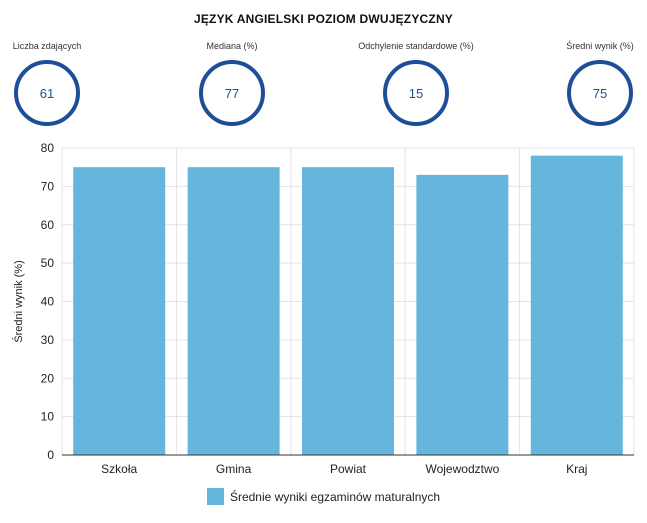 This screenshot has height=523, width=647. Describe the element at coordinates (48, 186) in the screenshot. I see `y-tick-label: 70` at that location.